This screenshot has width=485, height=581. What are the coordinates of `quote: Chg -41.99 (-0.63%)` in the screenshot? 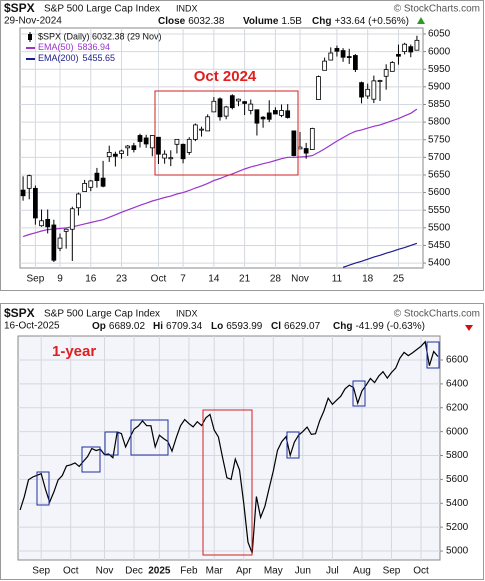 It's located at (379, 326).